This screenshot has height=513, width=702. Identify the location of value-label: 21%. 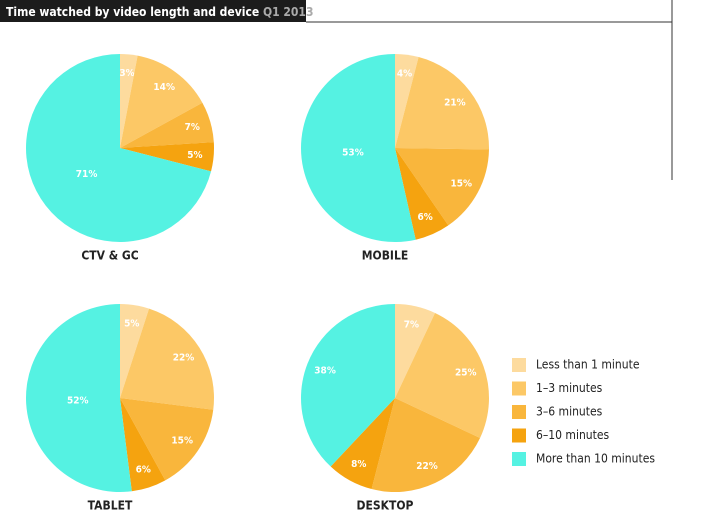
(455, 102).